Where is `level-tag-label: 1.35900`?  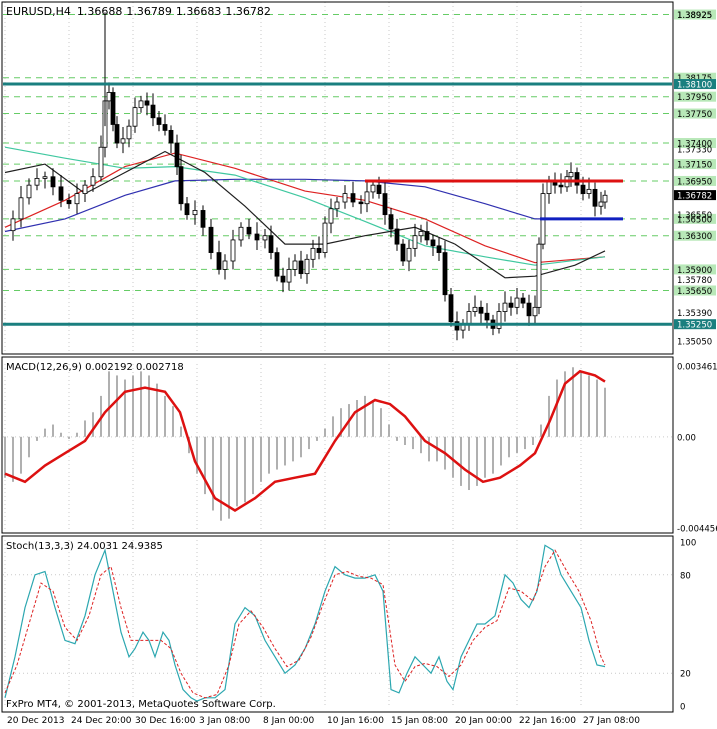
level-tag-label: 1.35900 is located at coordinates (694, 271).